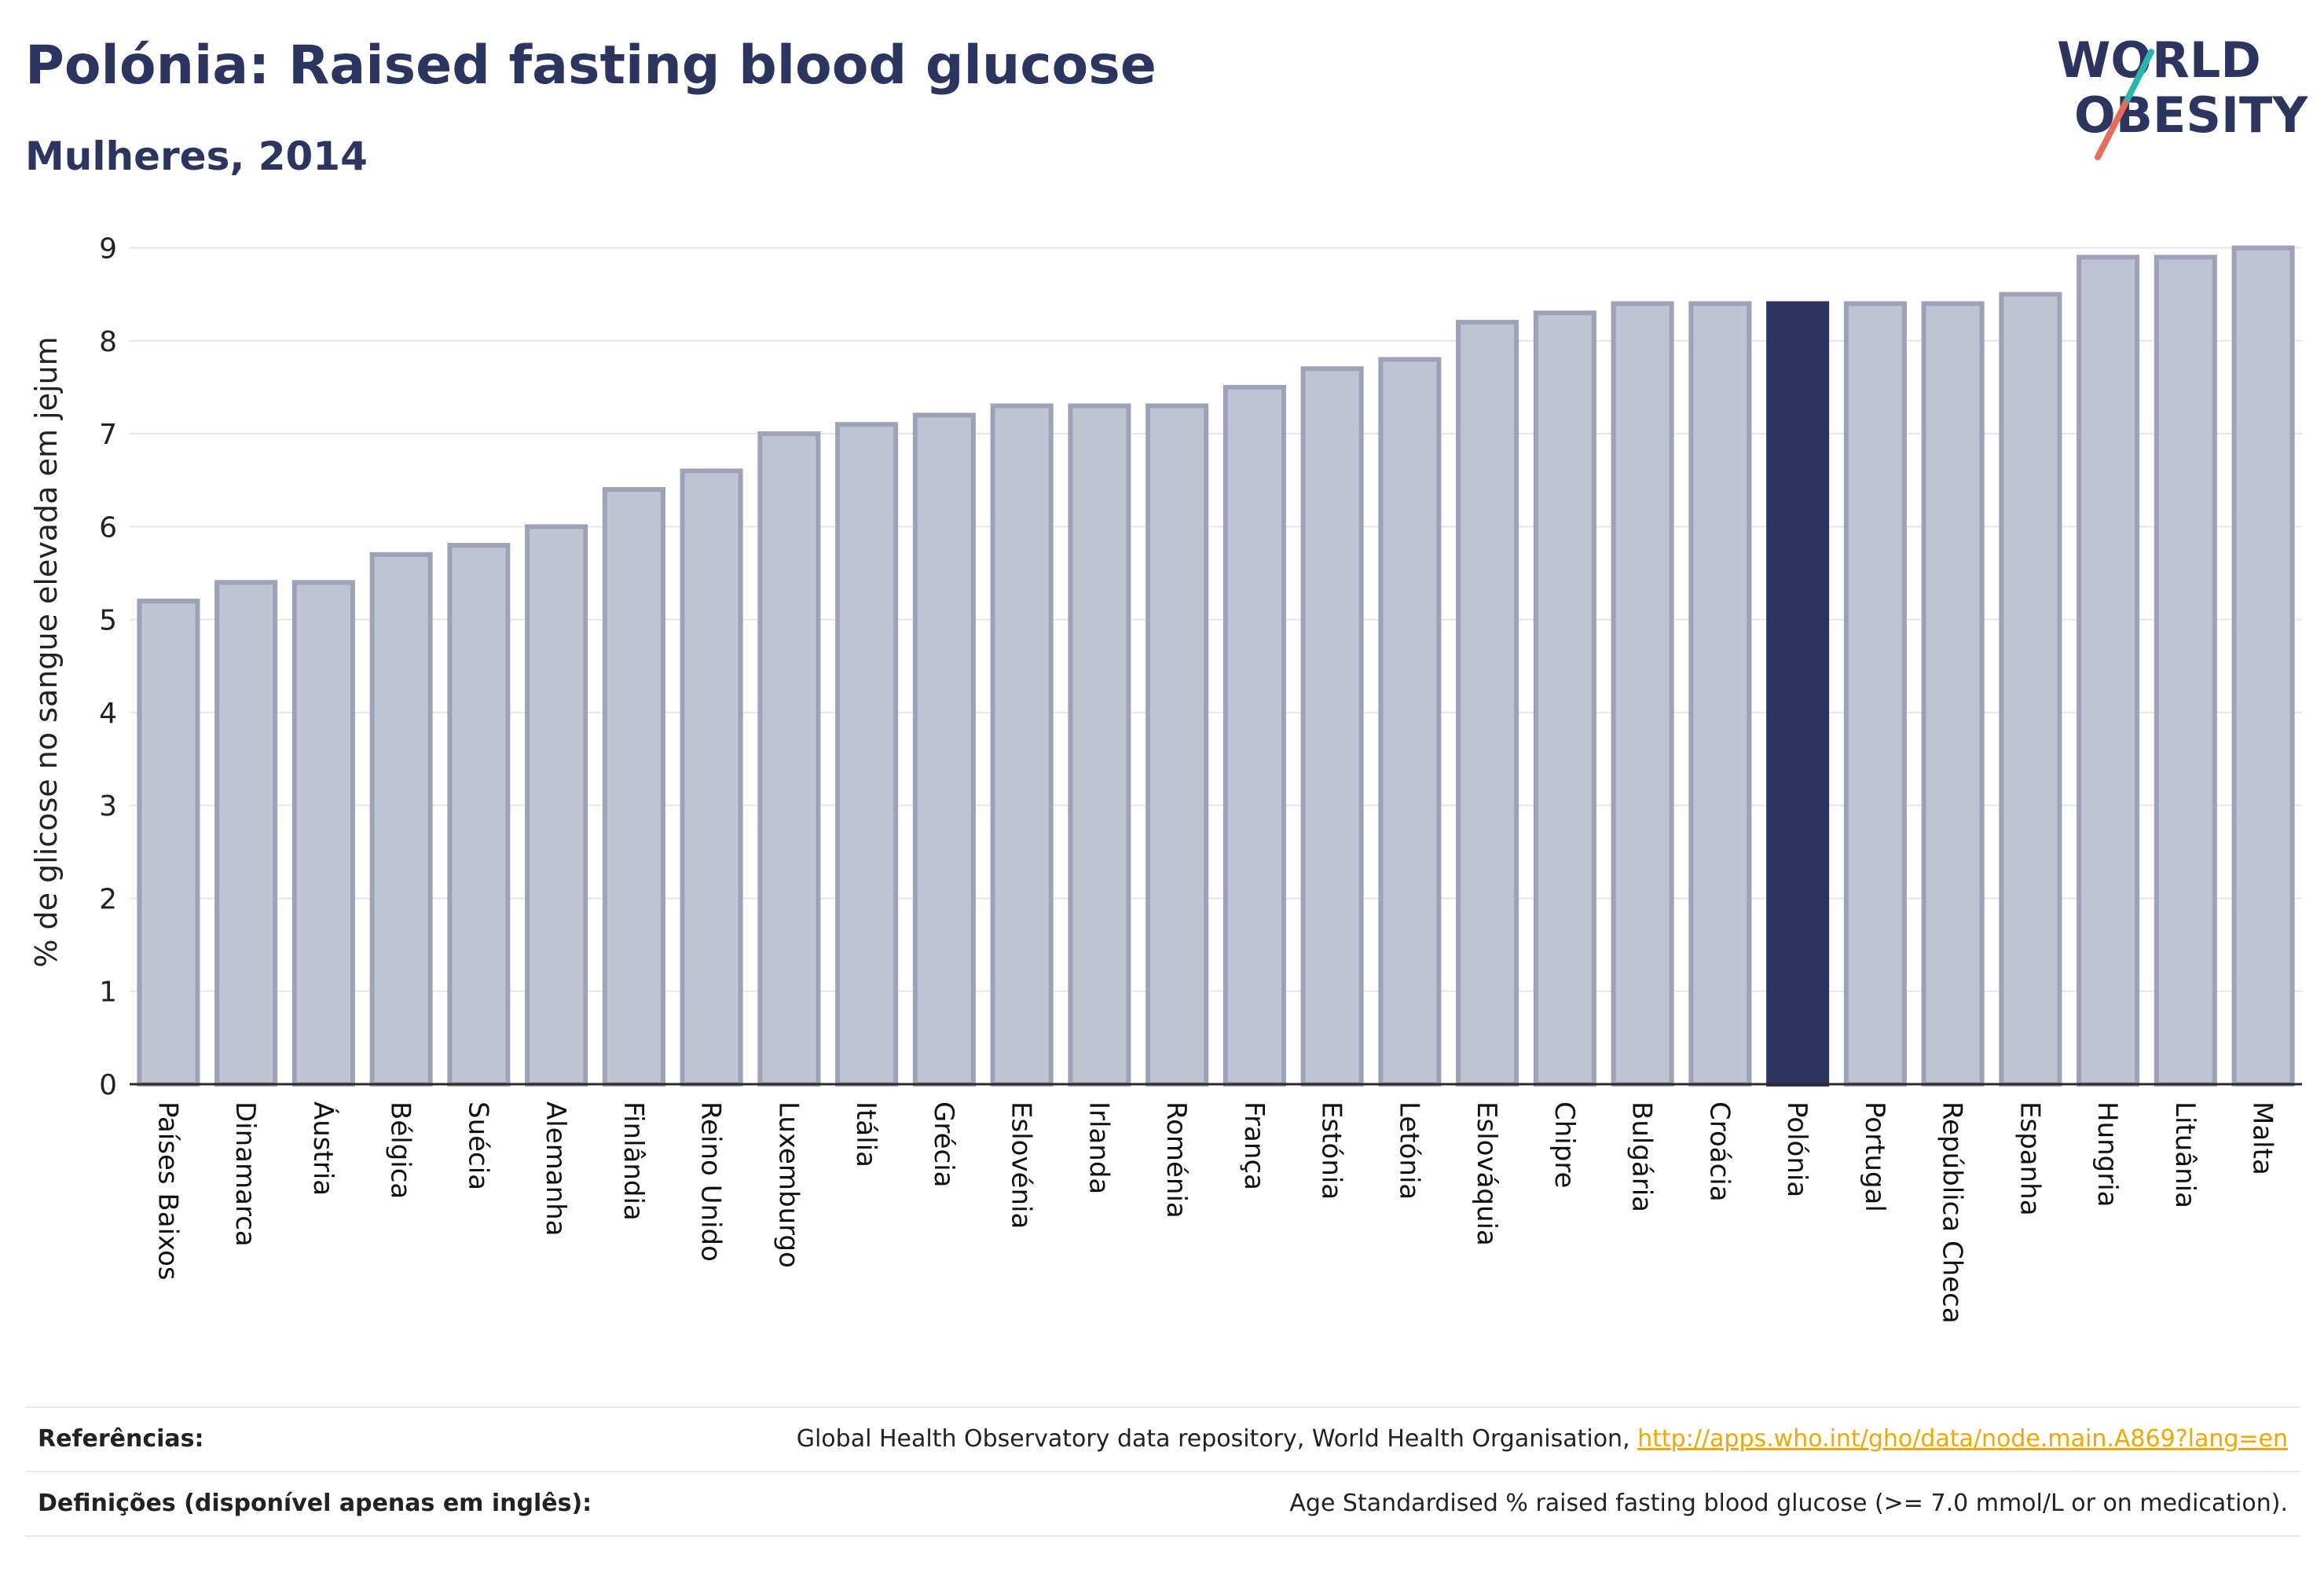 The width and height of the screenshot is (2324, 1576). What do you see at coordinates (943, 1144) in the screenshot?
I see `x-tick-label: Grécia` at bounding box center [943, 1144].